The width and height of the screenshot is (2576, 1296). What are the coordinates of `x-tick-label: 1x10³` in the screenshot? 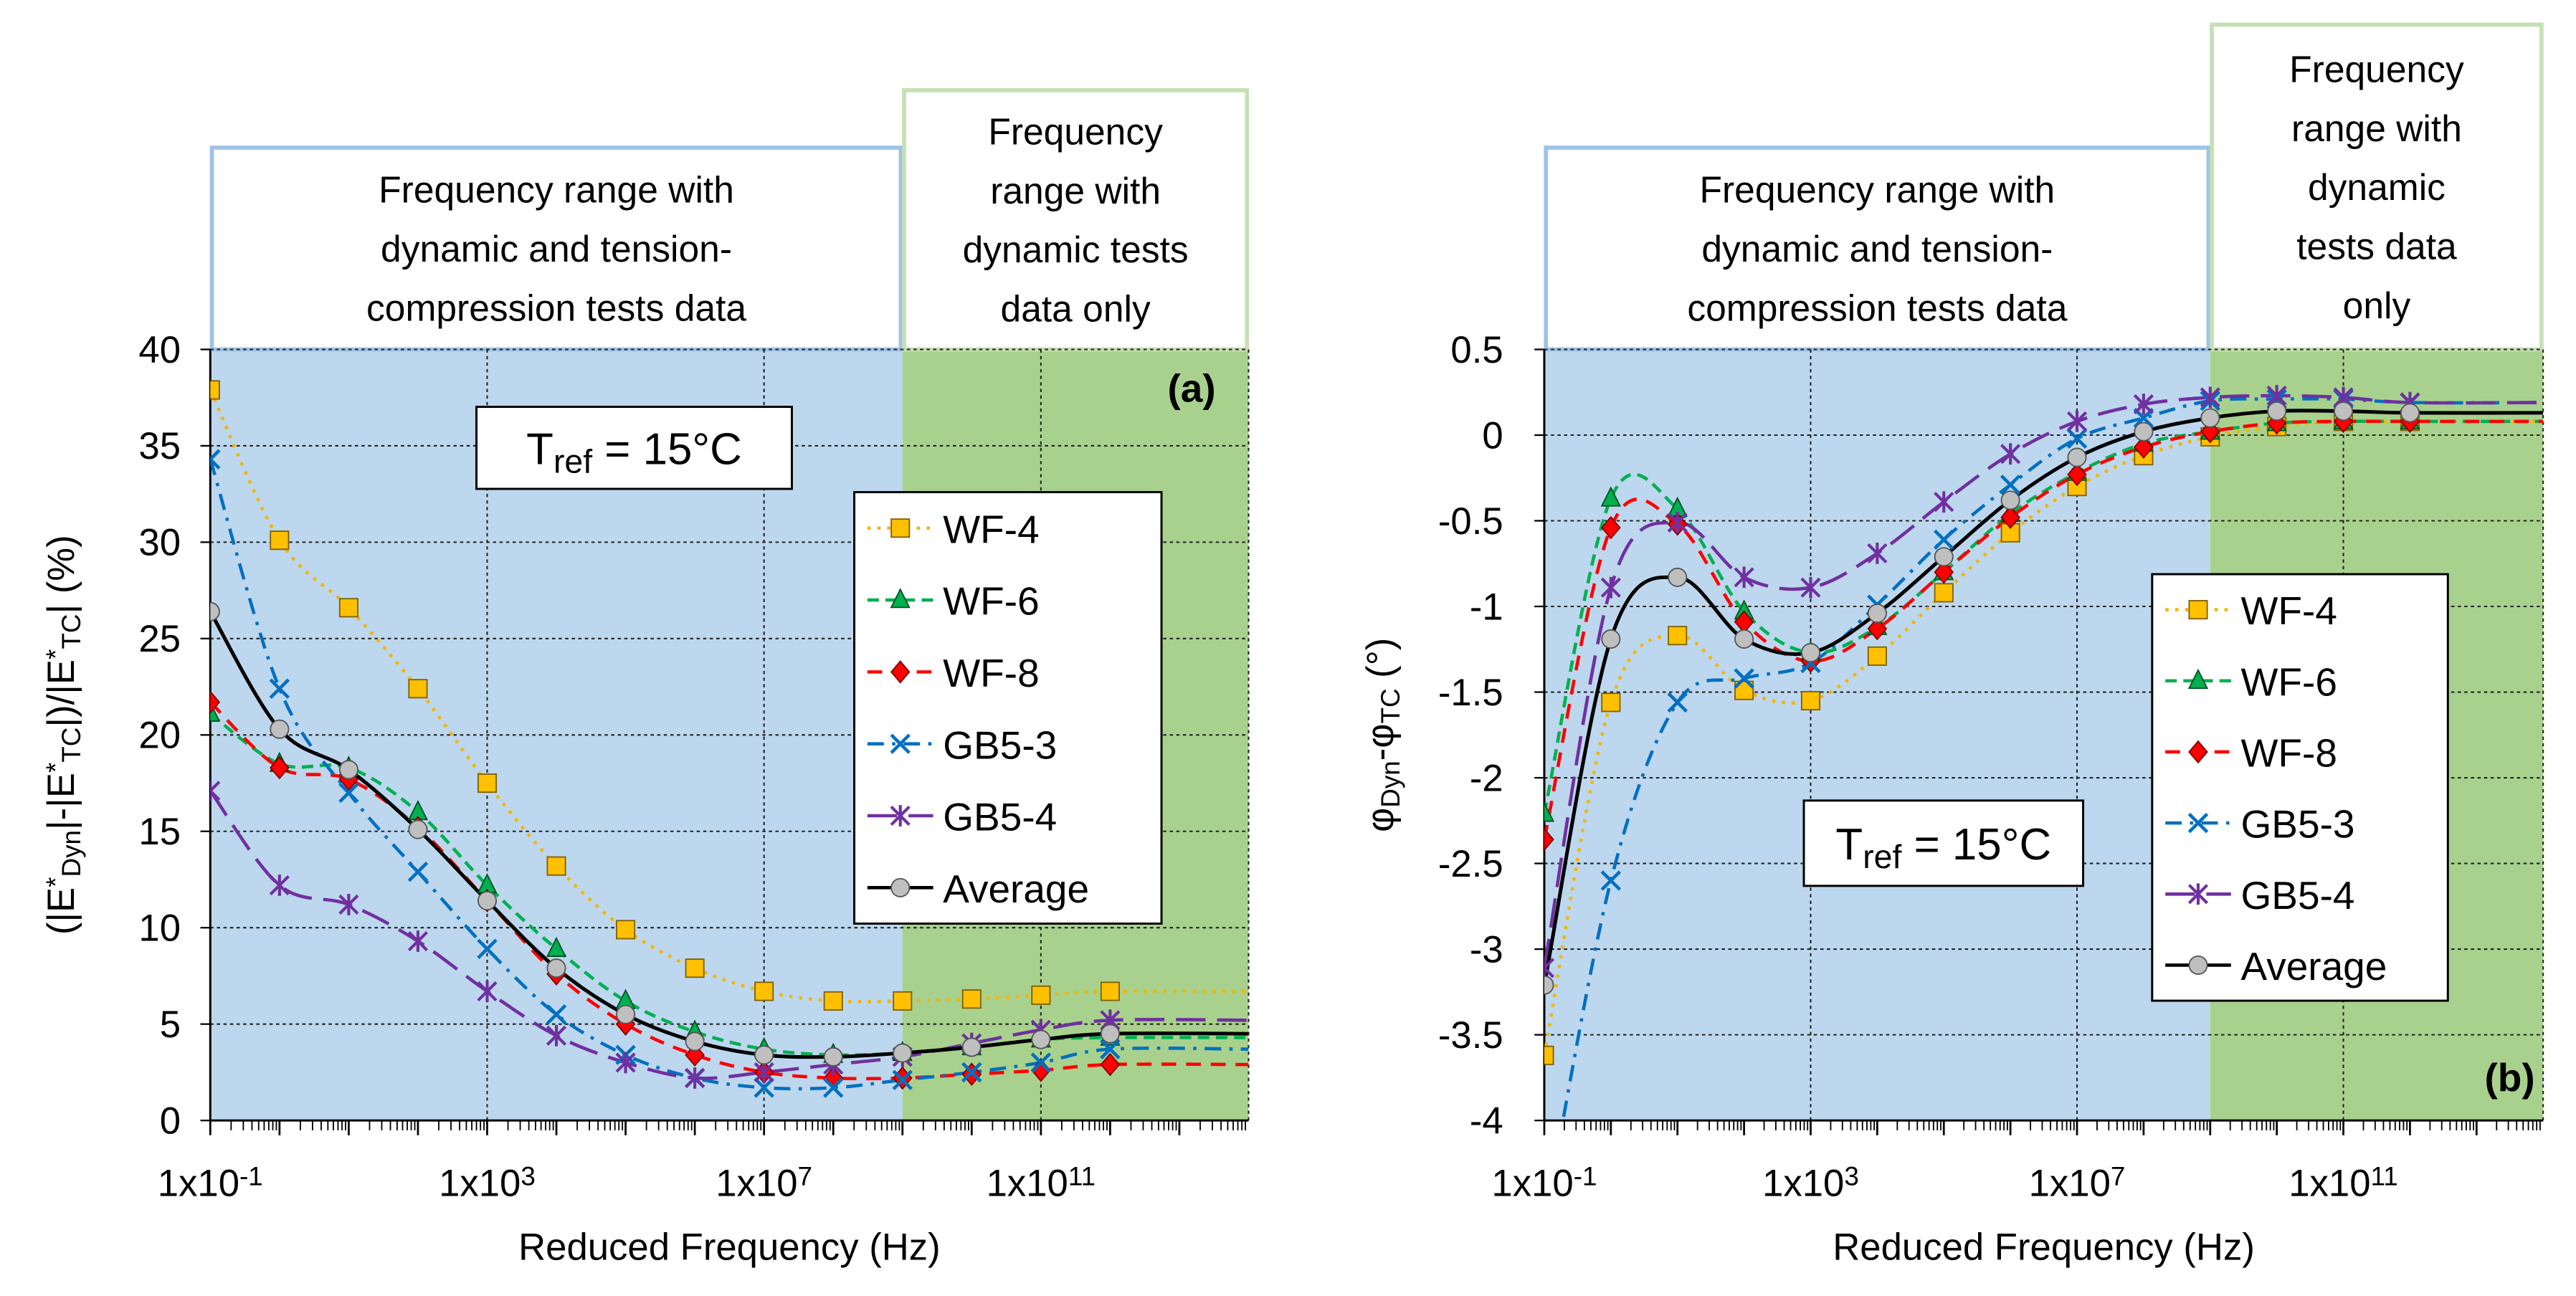 It's located at (1810, 1183).